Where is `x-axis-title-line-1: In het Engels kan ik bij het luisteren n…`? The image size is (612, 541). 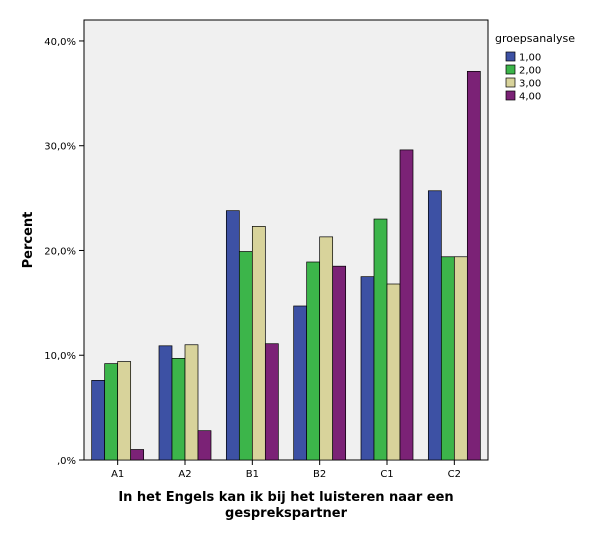 x-axis-title-line-1: In het Engels kan ik bij het luisteren n… is located at coordinates (285, 497).